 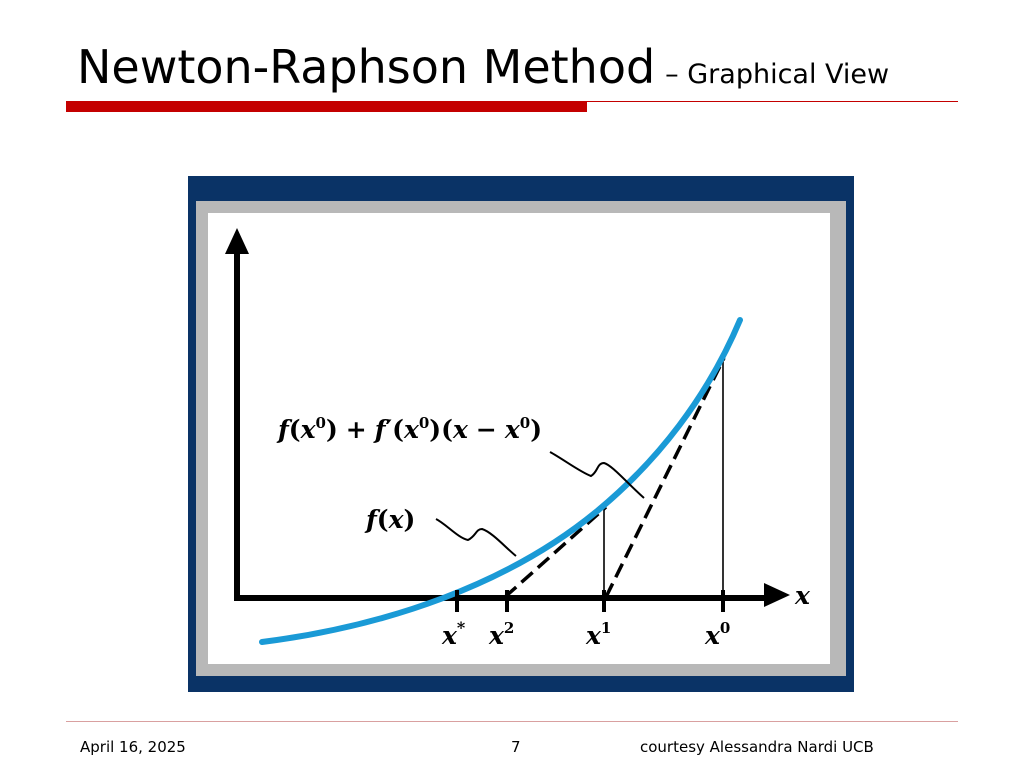 What do you see at coordinates (555, 552) in the screenshot?
I see `tangent-line-at-x1` at bounding box center [555, 552].